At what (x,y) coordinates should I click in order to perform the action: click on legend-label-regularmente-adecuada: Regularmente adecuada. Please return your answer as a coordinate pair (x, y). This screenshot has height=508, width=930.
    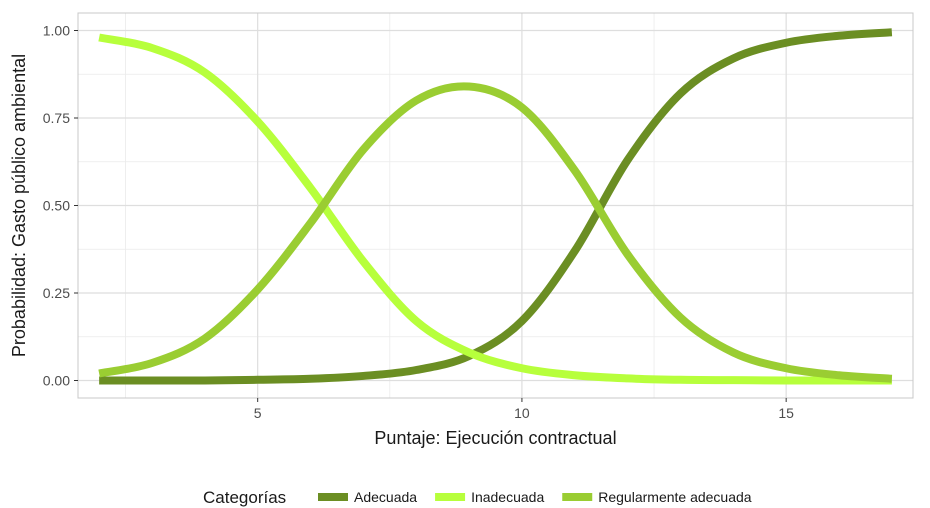
    Looking at the image, I should click on (675, 497).